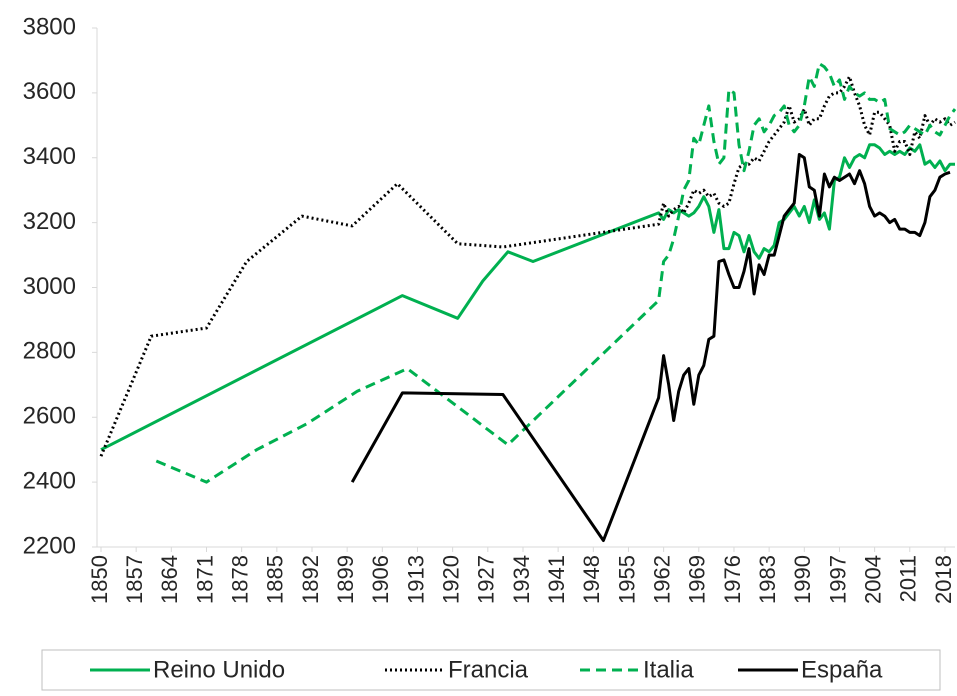 The height and width of the screenshot is (696, 957). Describe the element at coordinates (134, 579) in the screenshot. I see `x-tick-label: 1857` at that location.